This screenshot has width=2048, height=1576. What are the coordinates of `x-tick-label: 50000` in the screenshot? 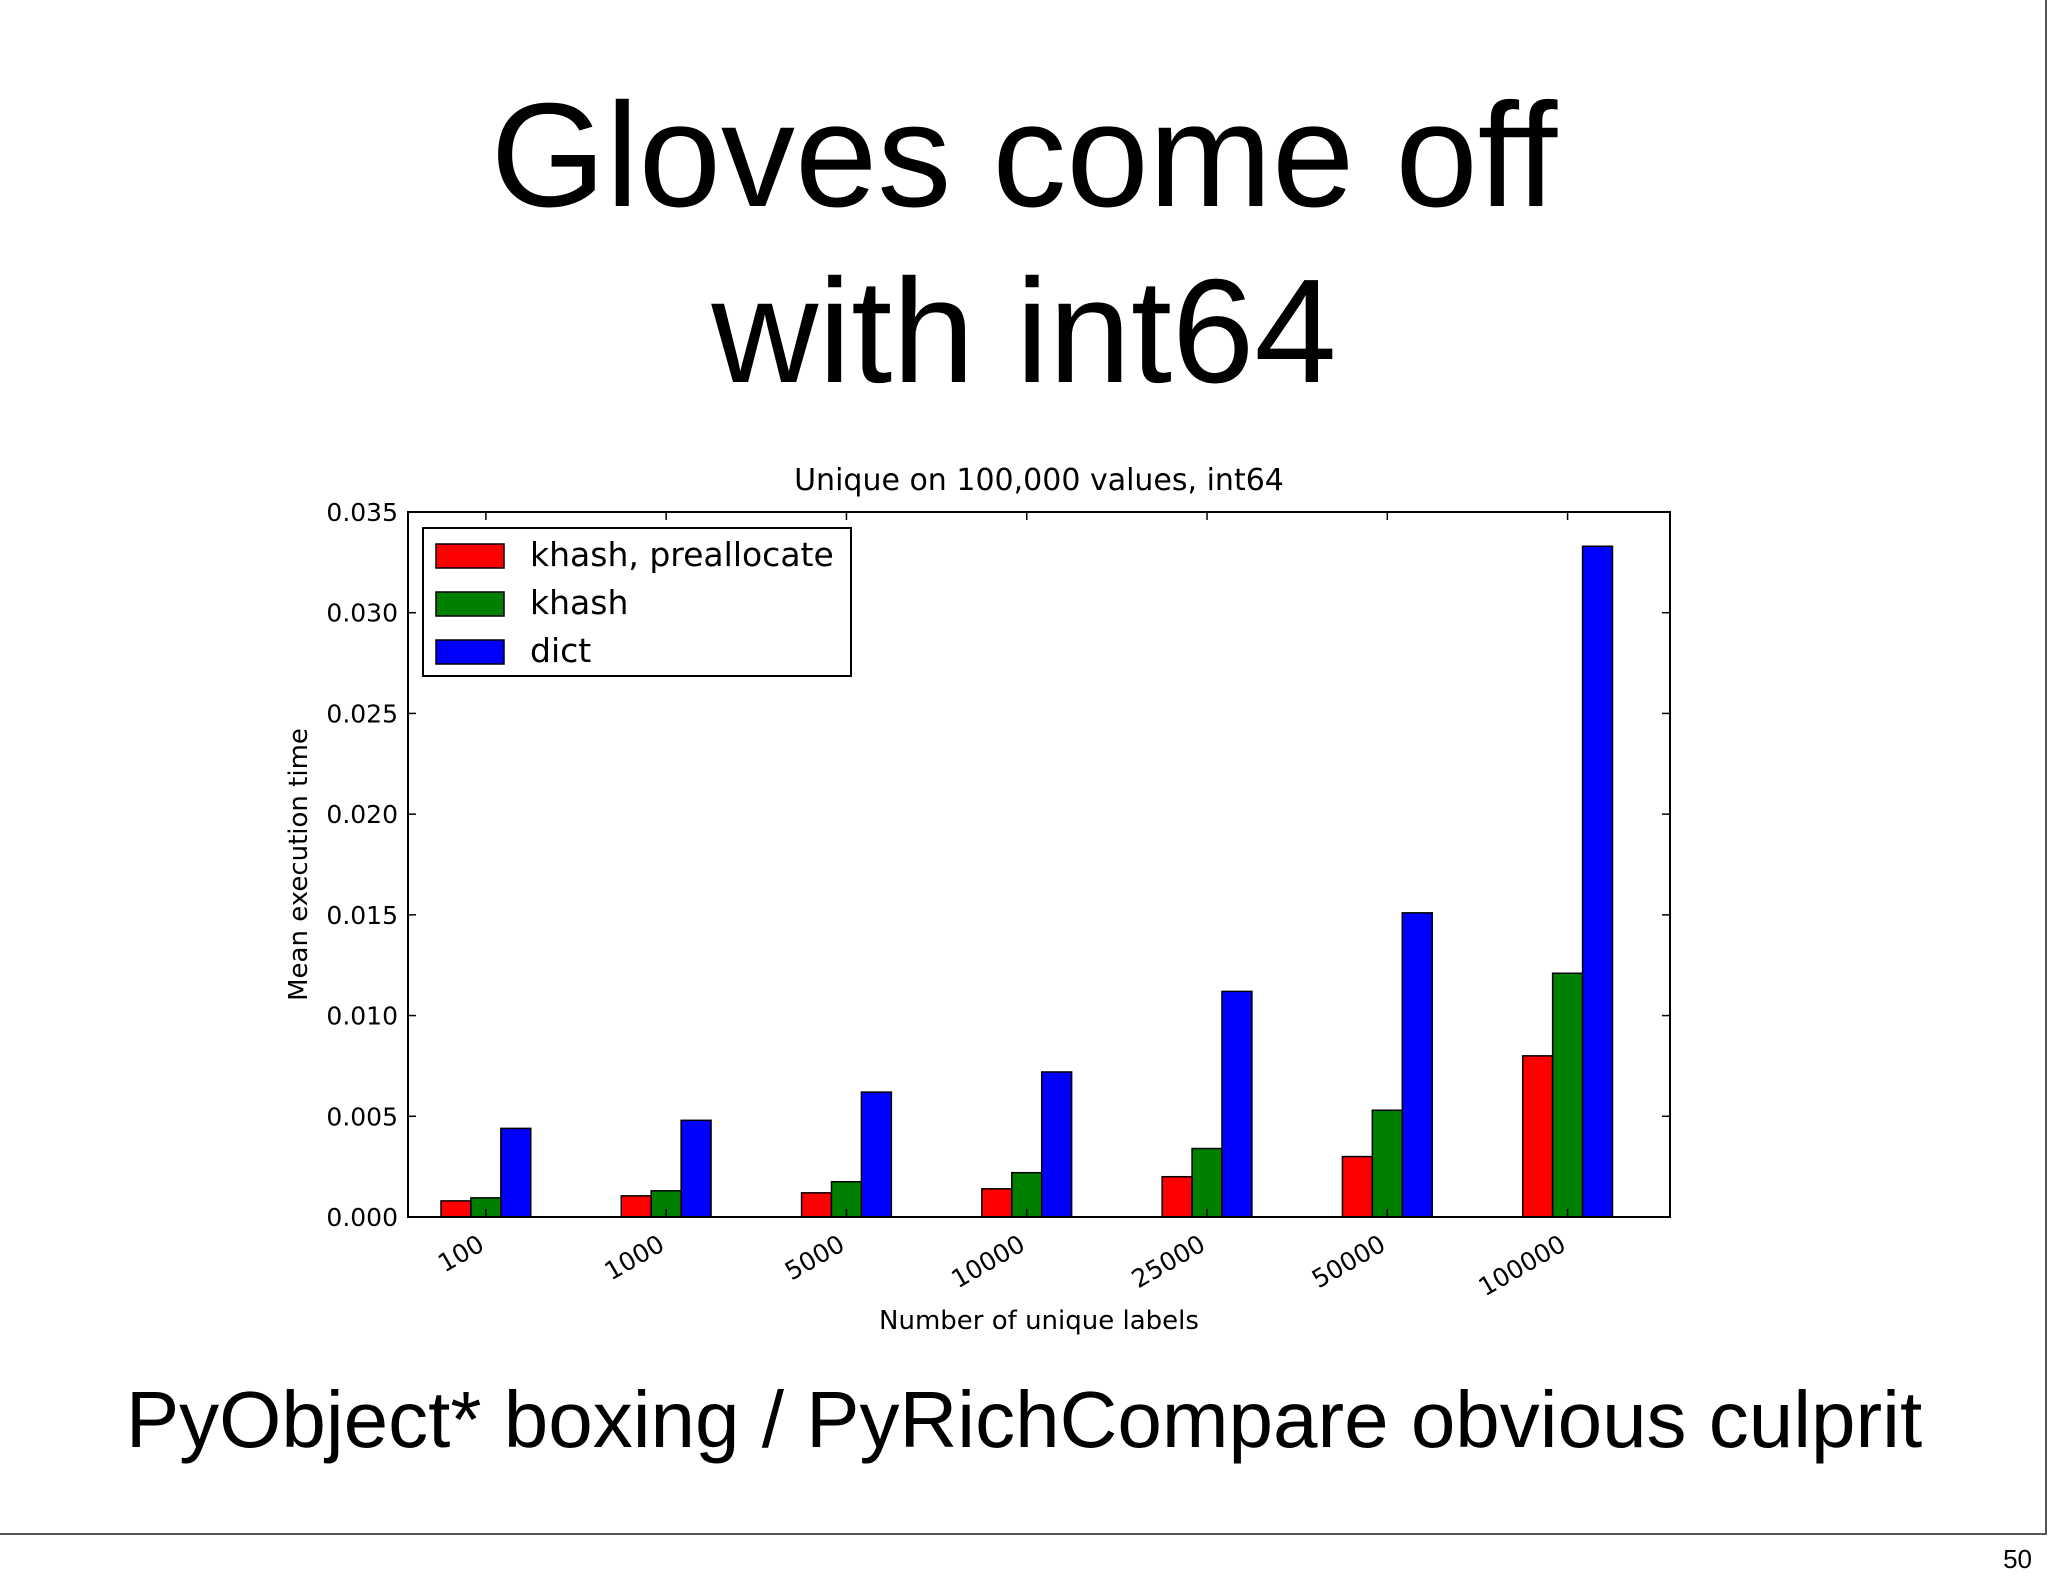 It's located at (1348, 1261).